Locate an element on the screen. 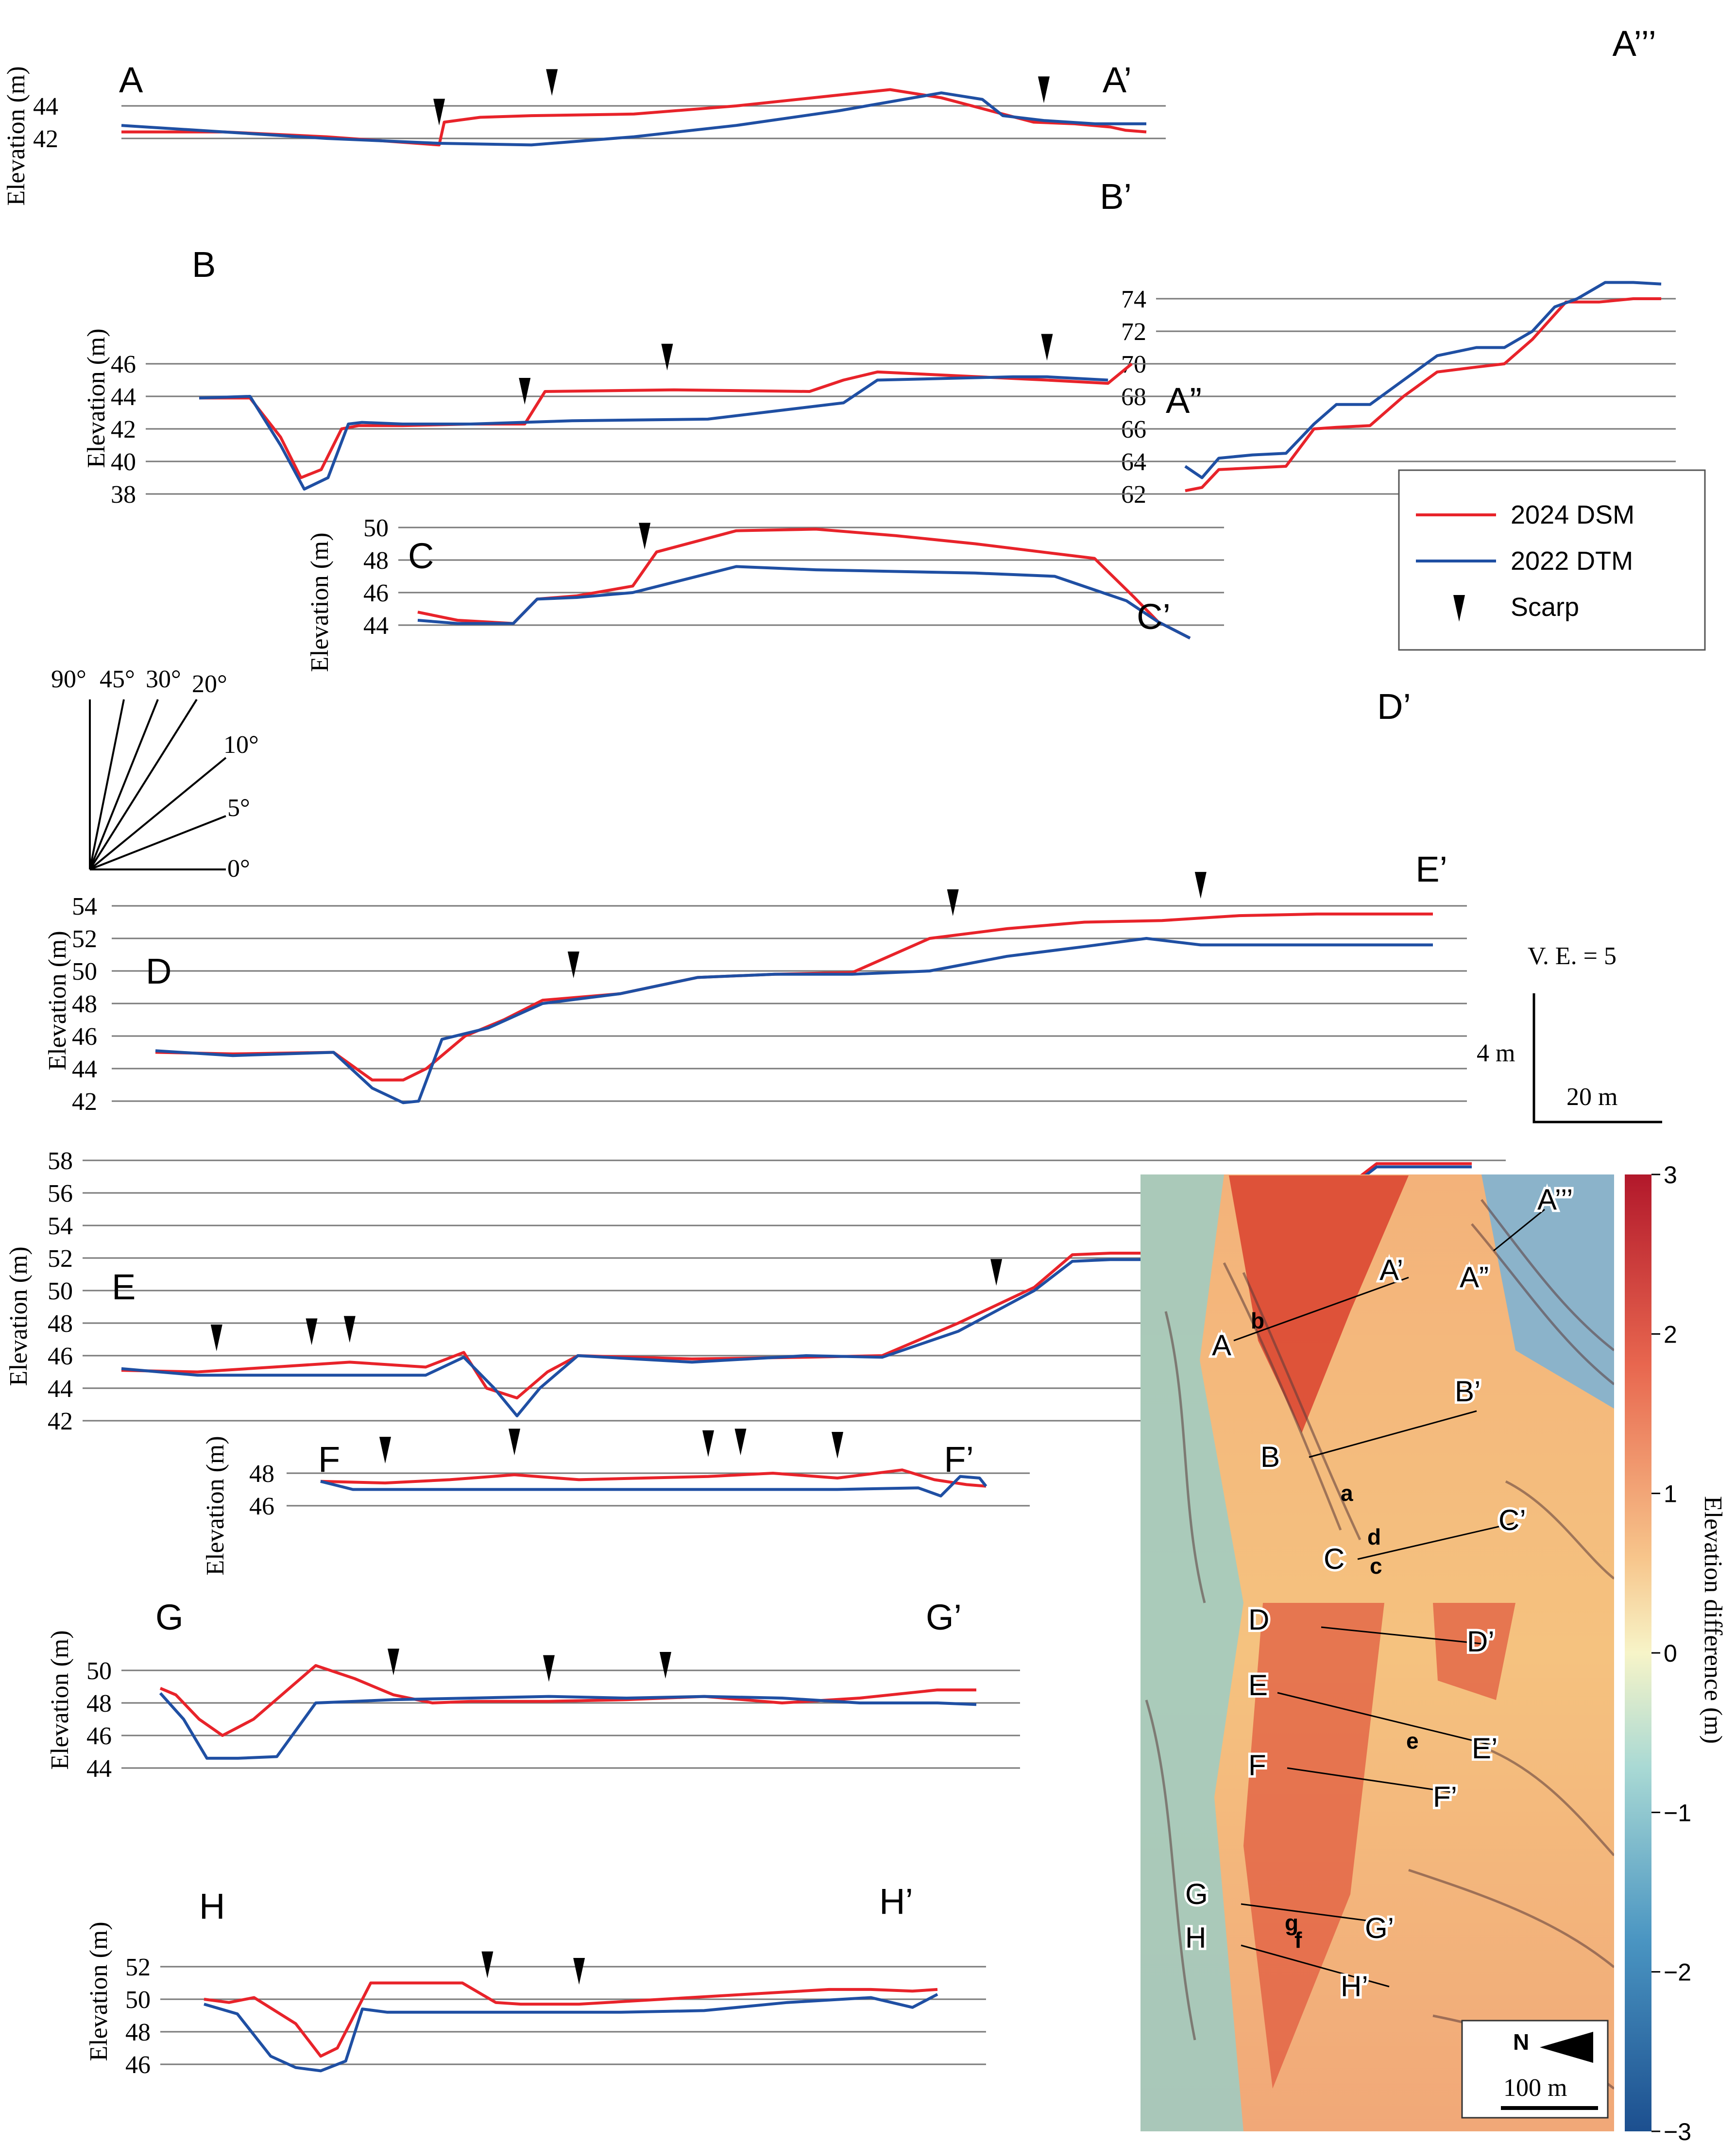 The width and height of the screenshot is (1736, 2143). angle-30: 30° is located at coordinates (163, 679).